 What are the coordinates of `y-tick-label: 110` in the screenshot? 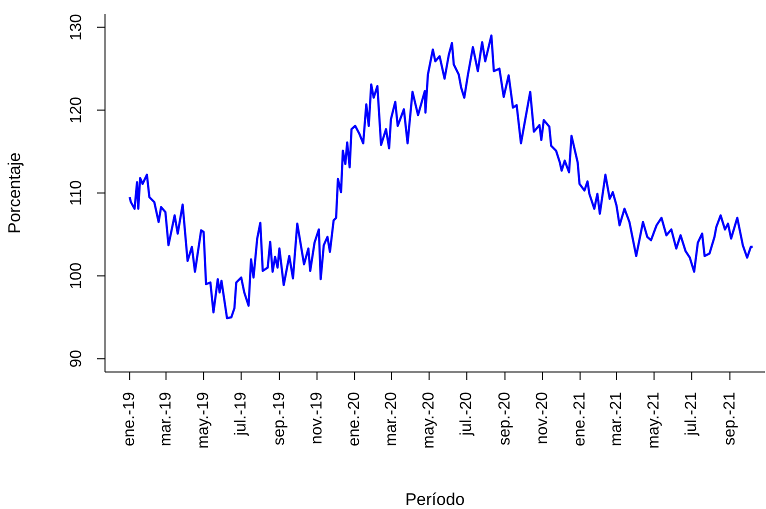 It's located at (76, 193).